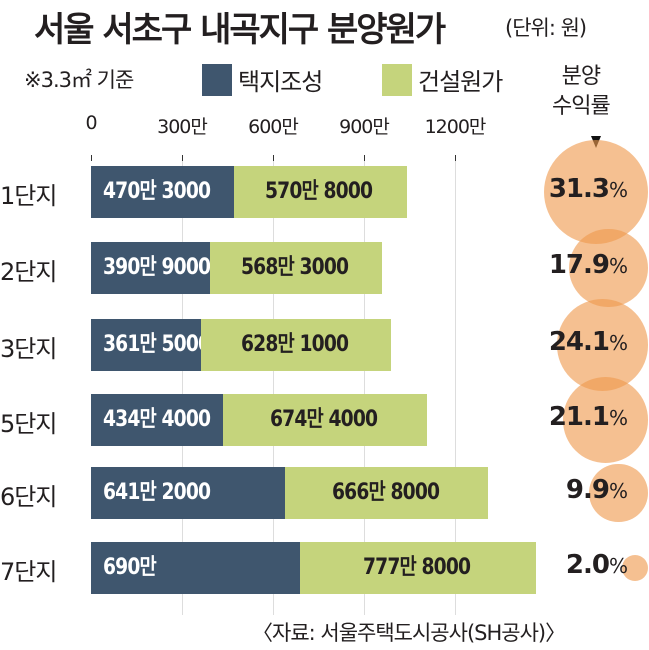 This screenshot has height=650, width=649. What do you see at coordinates (157, 492) in the screenshot?
I see `bar-value-label: 641만 2000` at bounding box center [157, 492].